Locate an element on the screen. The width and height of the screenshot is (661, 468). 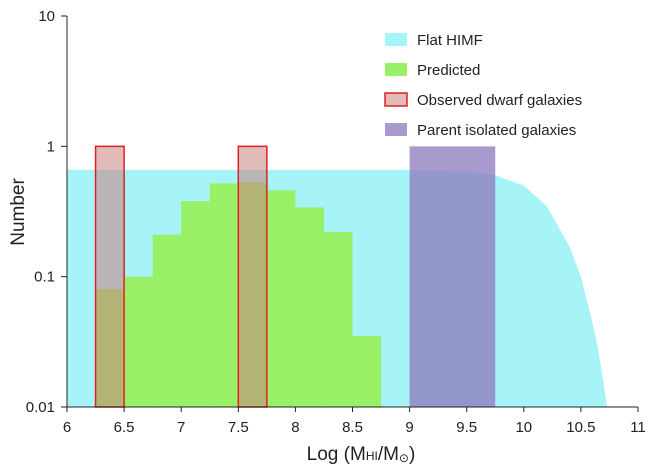
y-tick-label: 0.01 is located at coordinates (40, 407).